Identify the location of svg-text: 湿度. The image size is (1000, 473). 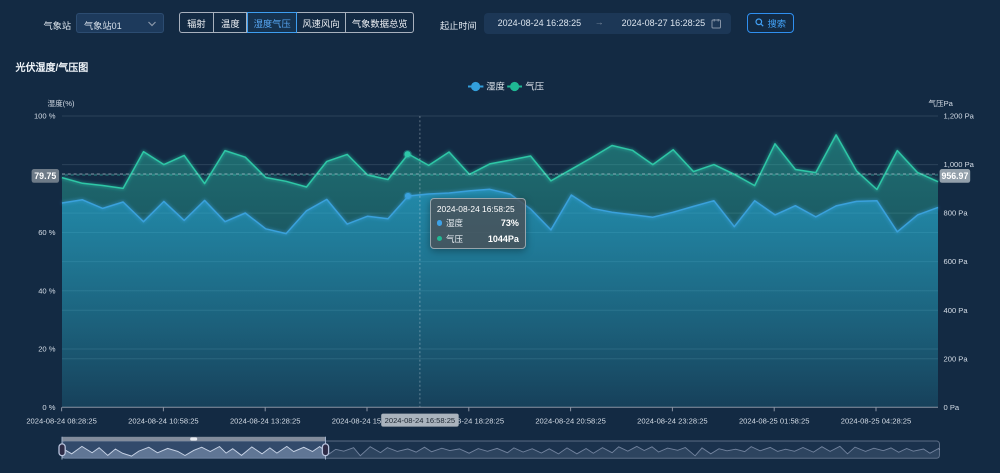
(495, 86).